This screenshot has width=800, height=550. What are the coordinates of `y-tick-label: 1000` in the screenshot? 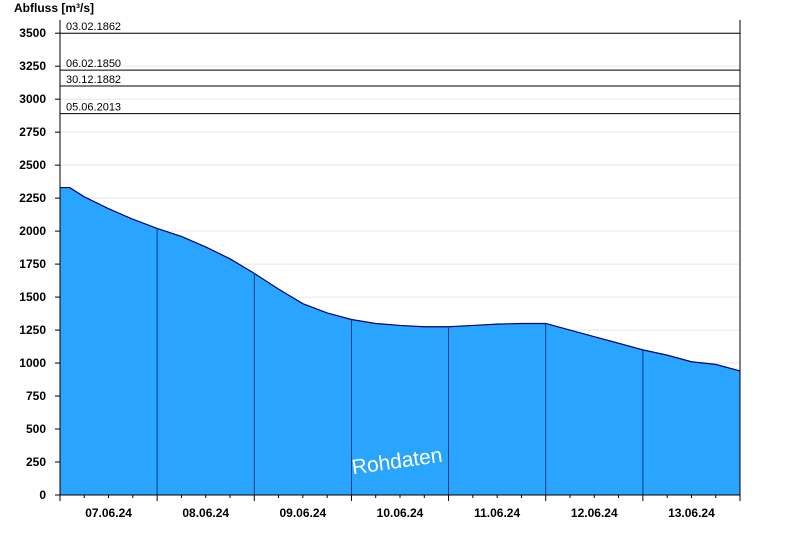 It's located at (32, 363).